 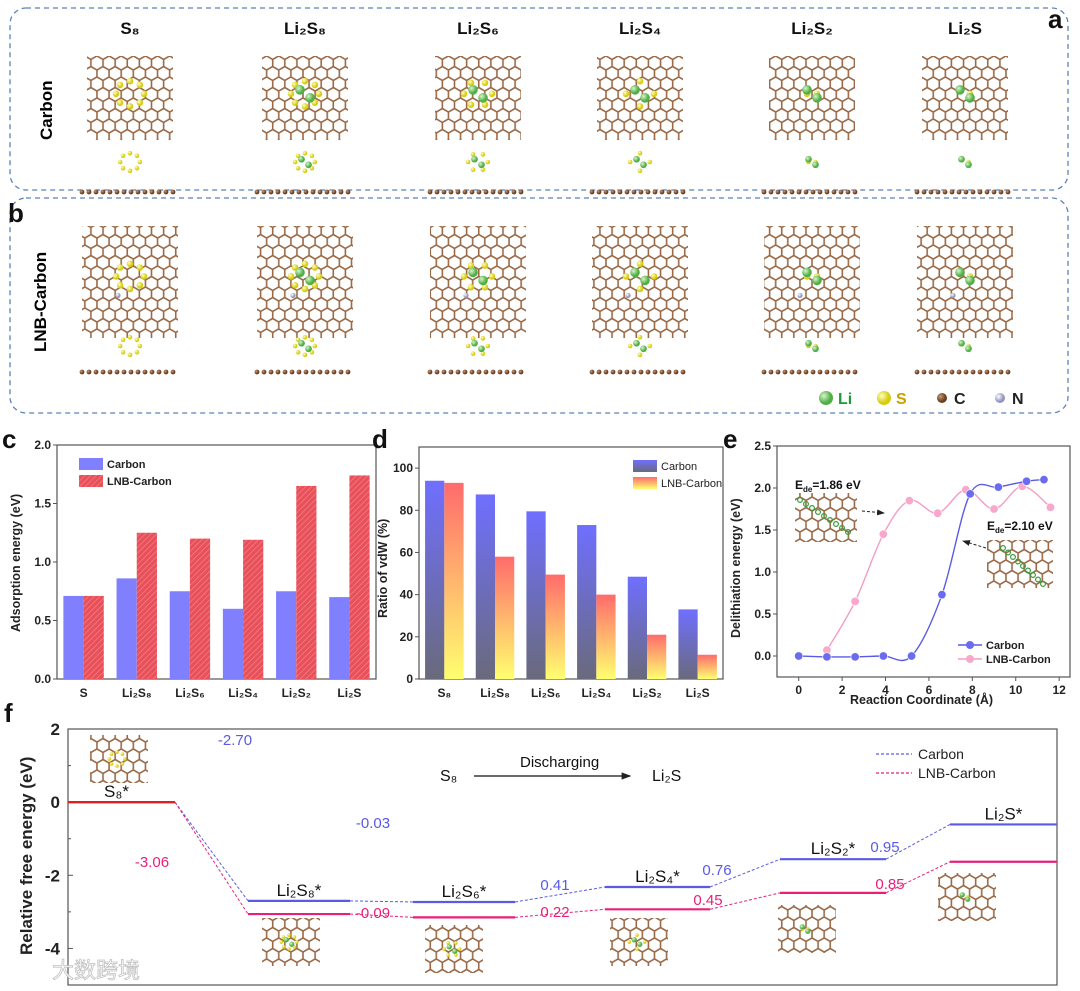 What do you see at coordinates (991, 526) in the screenshot?
I see `annotation-prefix: E` at bounding box center [991, 526].